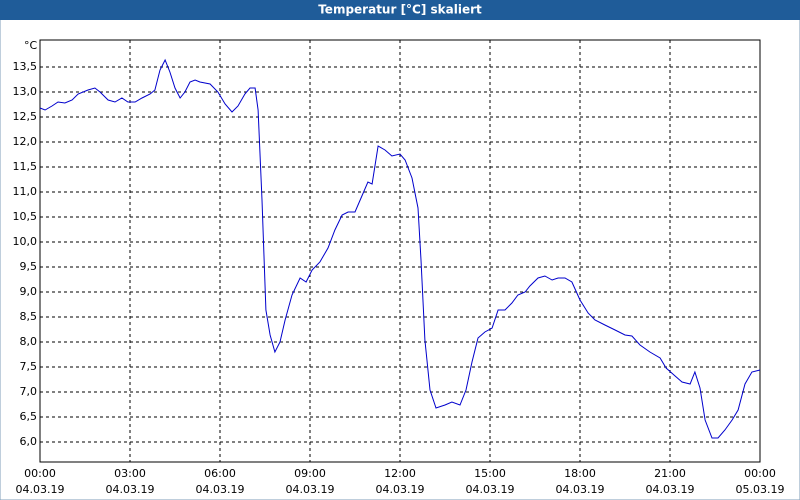 This screenshot has height=500, width=800. I want to click on x-tick-date: 05.03.19, so click(760, 489).